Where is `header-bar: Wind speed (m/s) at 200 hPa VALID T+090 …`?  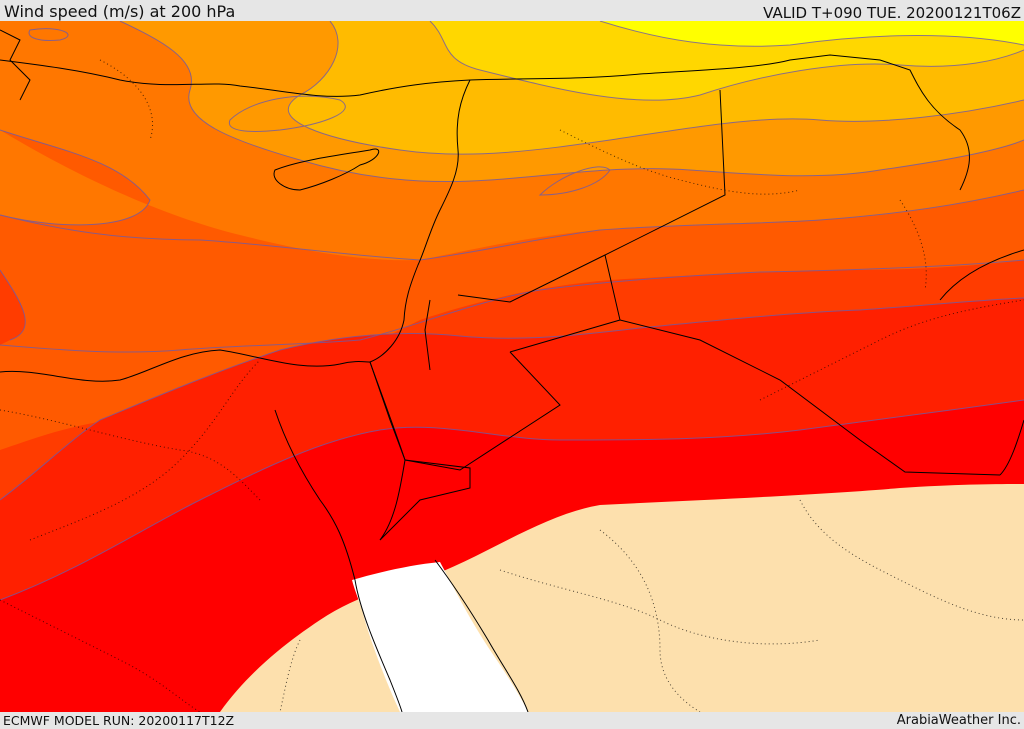 header-bar: Wind speed (m/s) at 200 hPa VALID T+090 … is located at coordinates (512, 11).